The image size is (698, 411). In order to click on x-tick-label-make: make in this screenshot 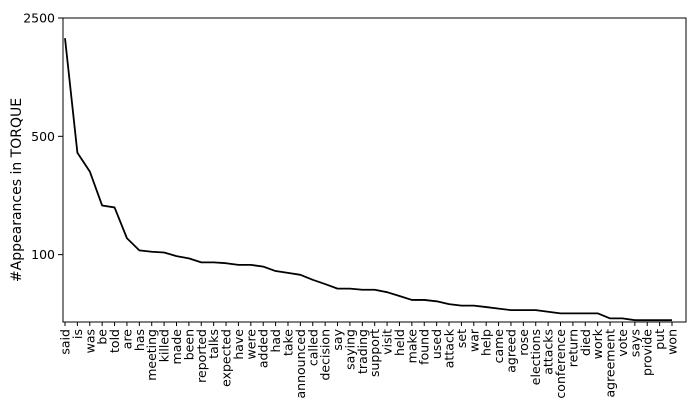, I will do `click(411, 346)`.